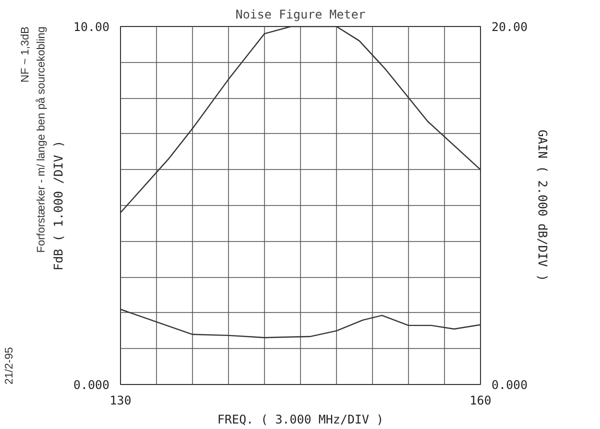 The height and width of the screenshot is (429, 600). I want to click on chart-title: Noise Figure Meter, so click(300, 15).